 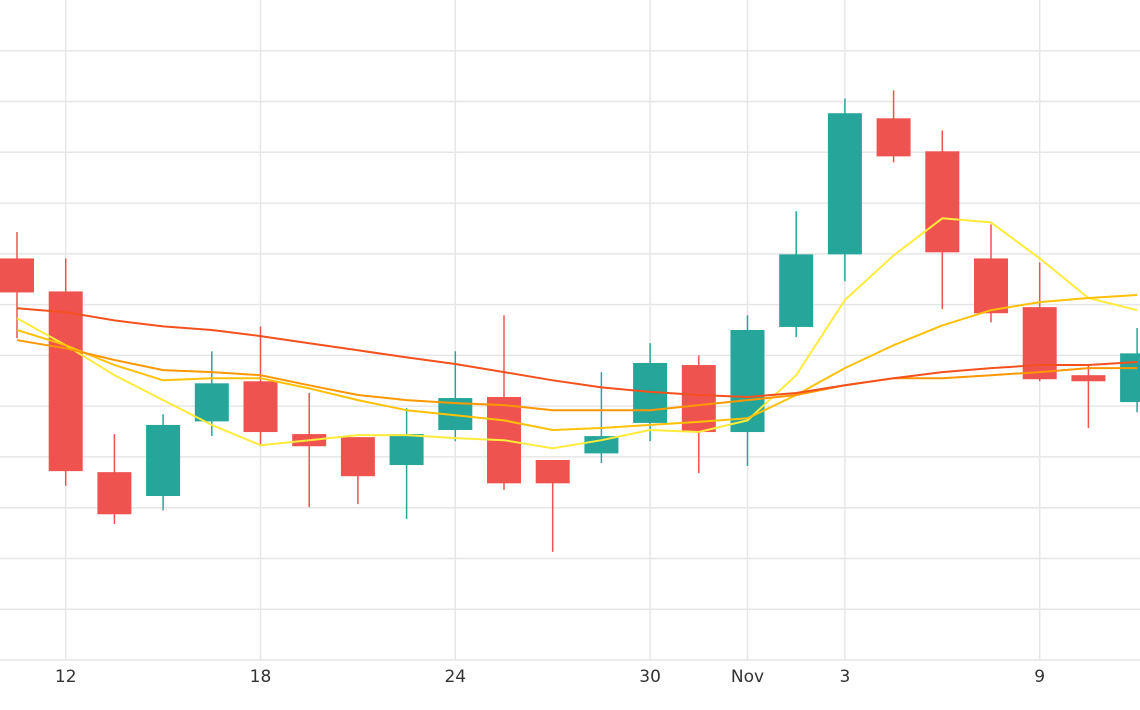 I want to click on x-tick-label: 18, so click(x=261, y=677).